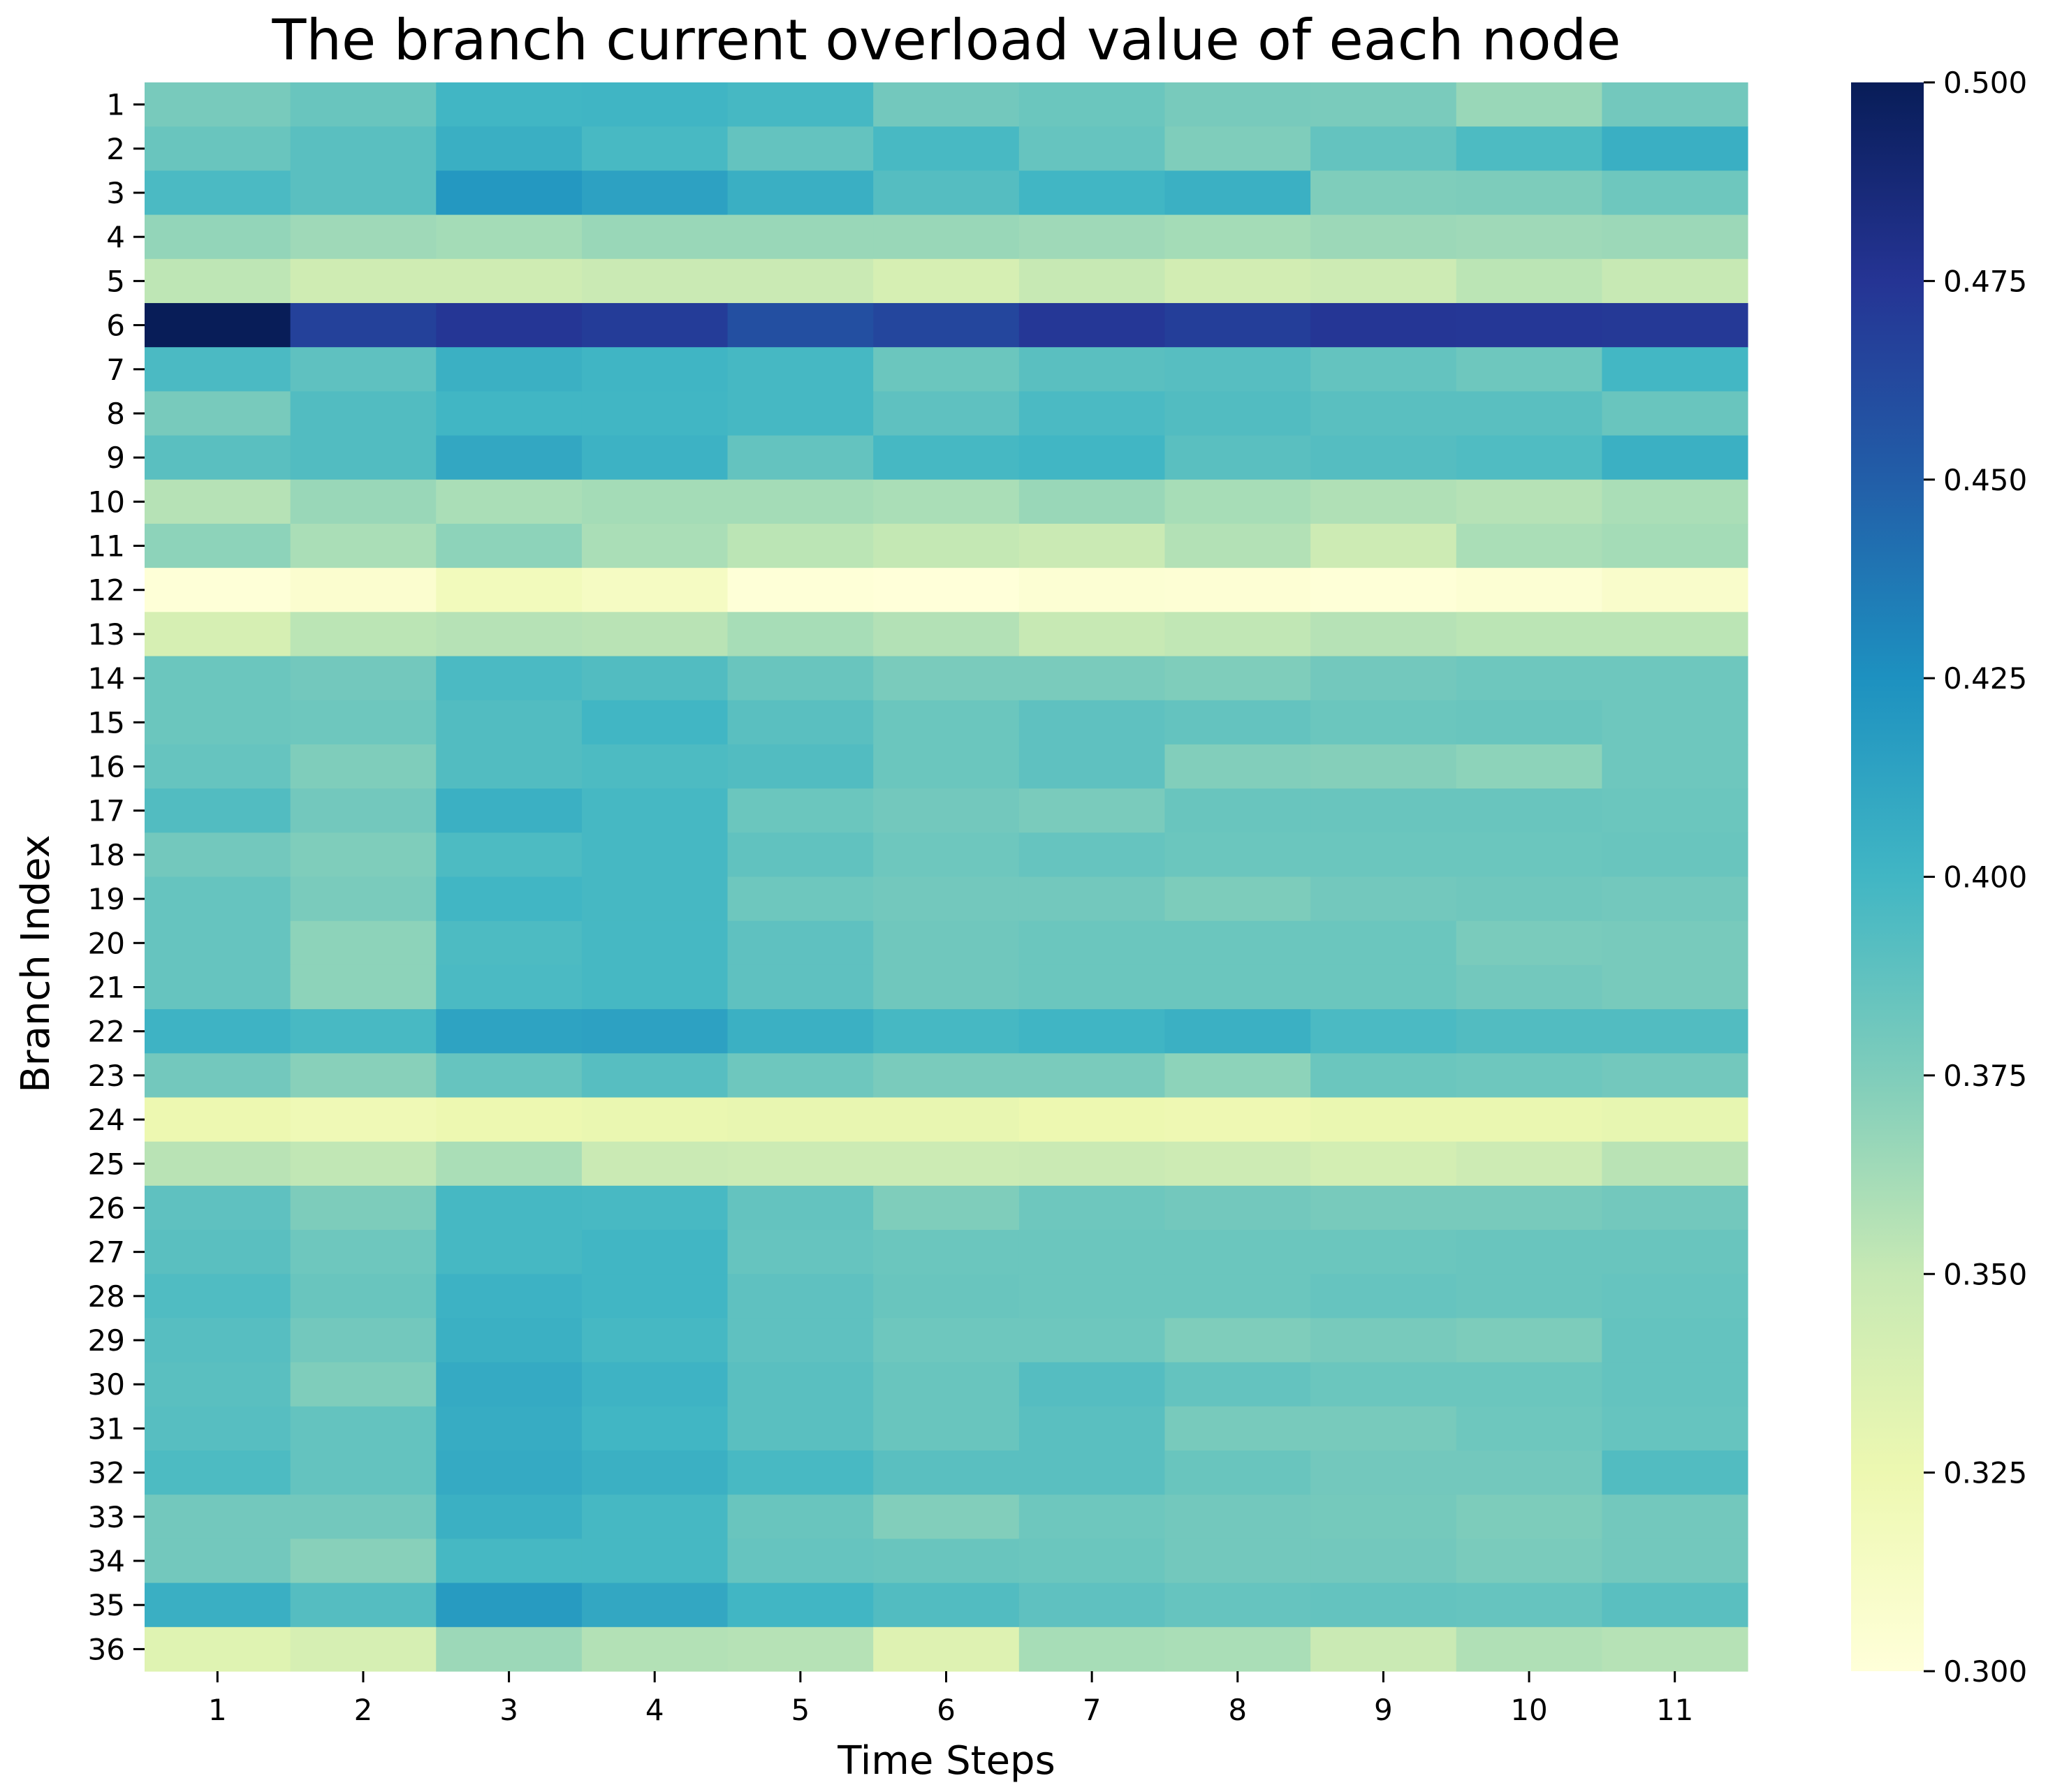 The image size is (2069, 1792). I want to click on y-tick-label: 6, so click(116, 326).